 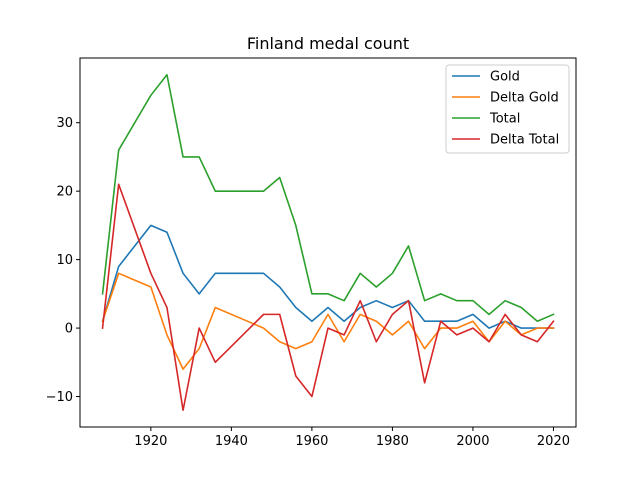 What do you see at coordinates (311, 441) in the screenshot?
I see `x-tick-label: 1960` at bounding box center [311, 441].